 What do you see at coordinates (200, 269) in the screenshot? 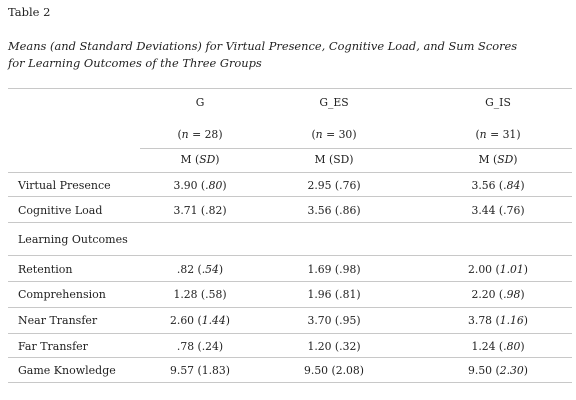
I see `table-cell: .82 (.54)` at bounding box center [200, 269].